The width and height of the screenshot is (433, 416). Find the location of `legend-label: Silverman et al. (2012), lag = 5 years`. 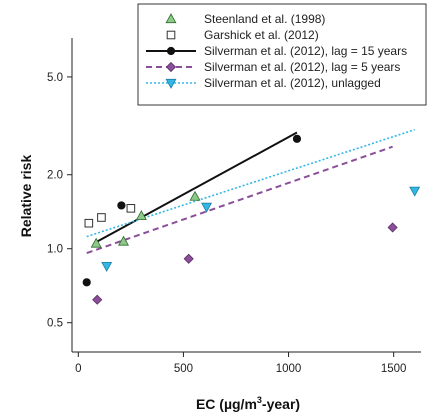

legend-label: Silverman et al. (2012), lag = 5 years is located at coordinates (302, 67).